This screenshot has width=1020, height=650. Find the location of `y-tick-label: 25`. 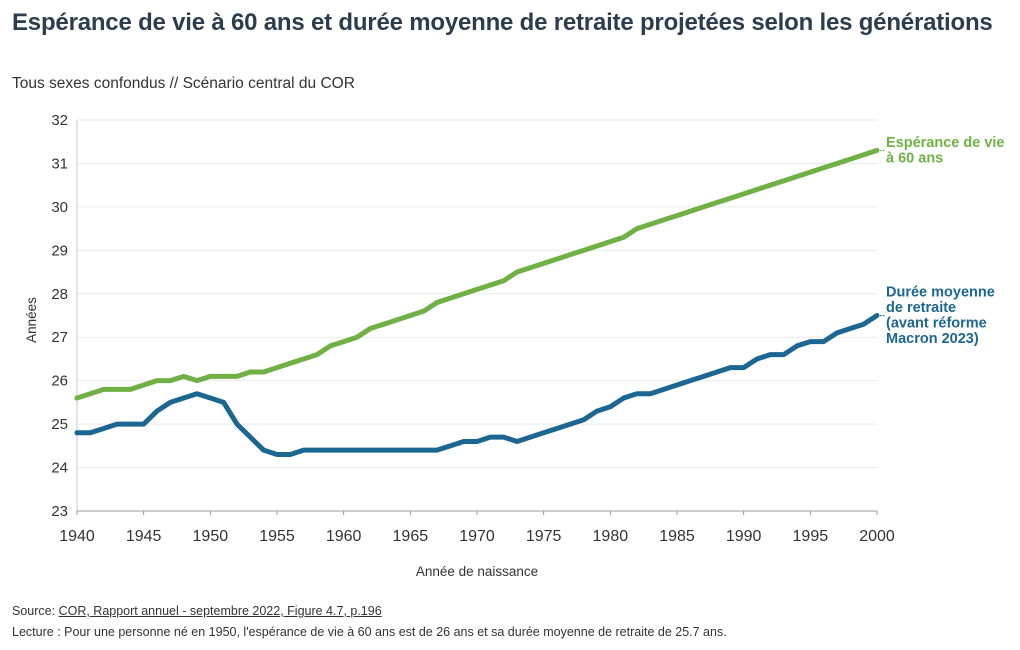

y-tick-label: 25 is located at coordinates (59, 424).